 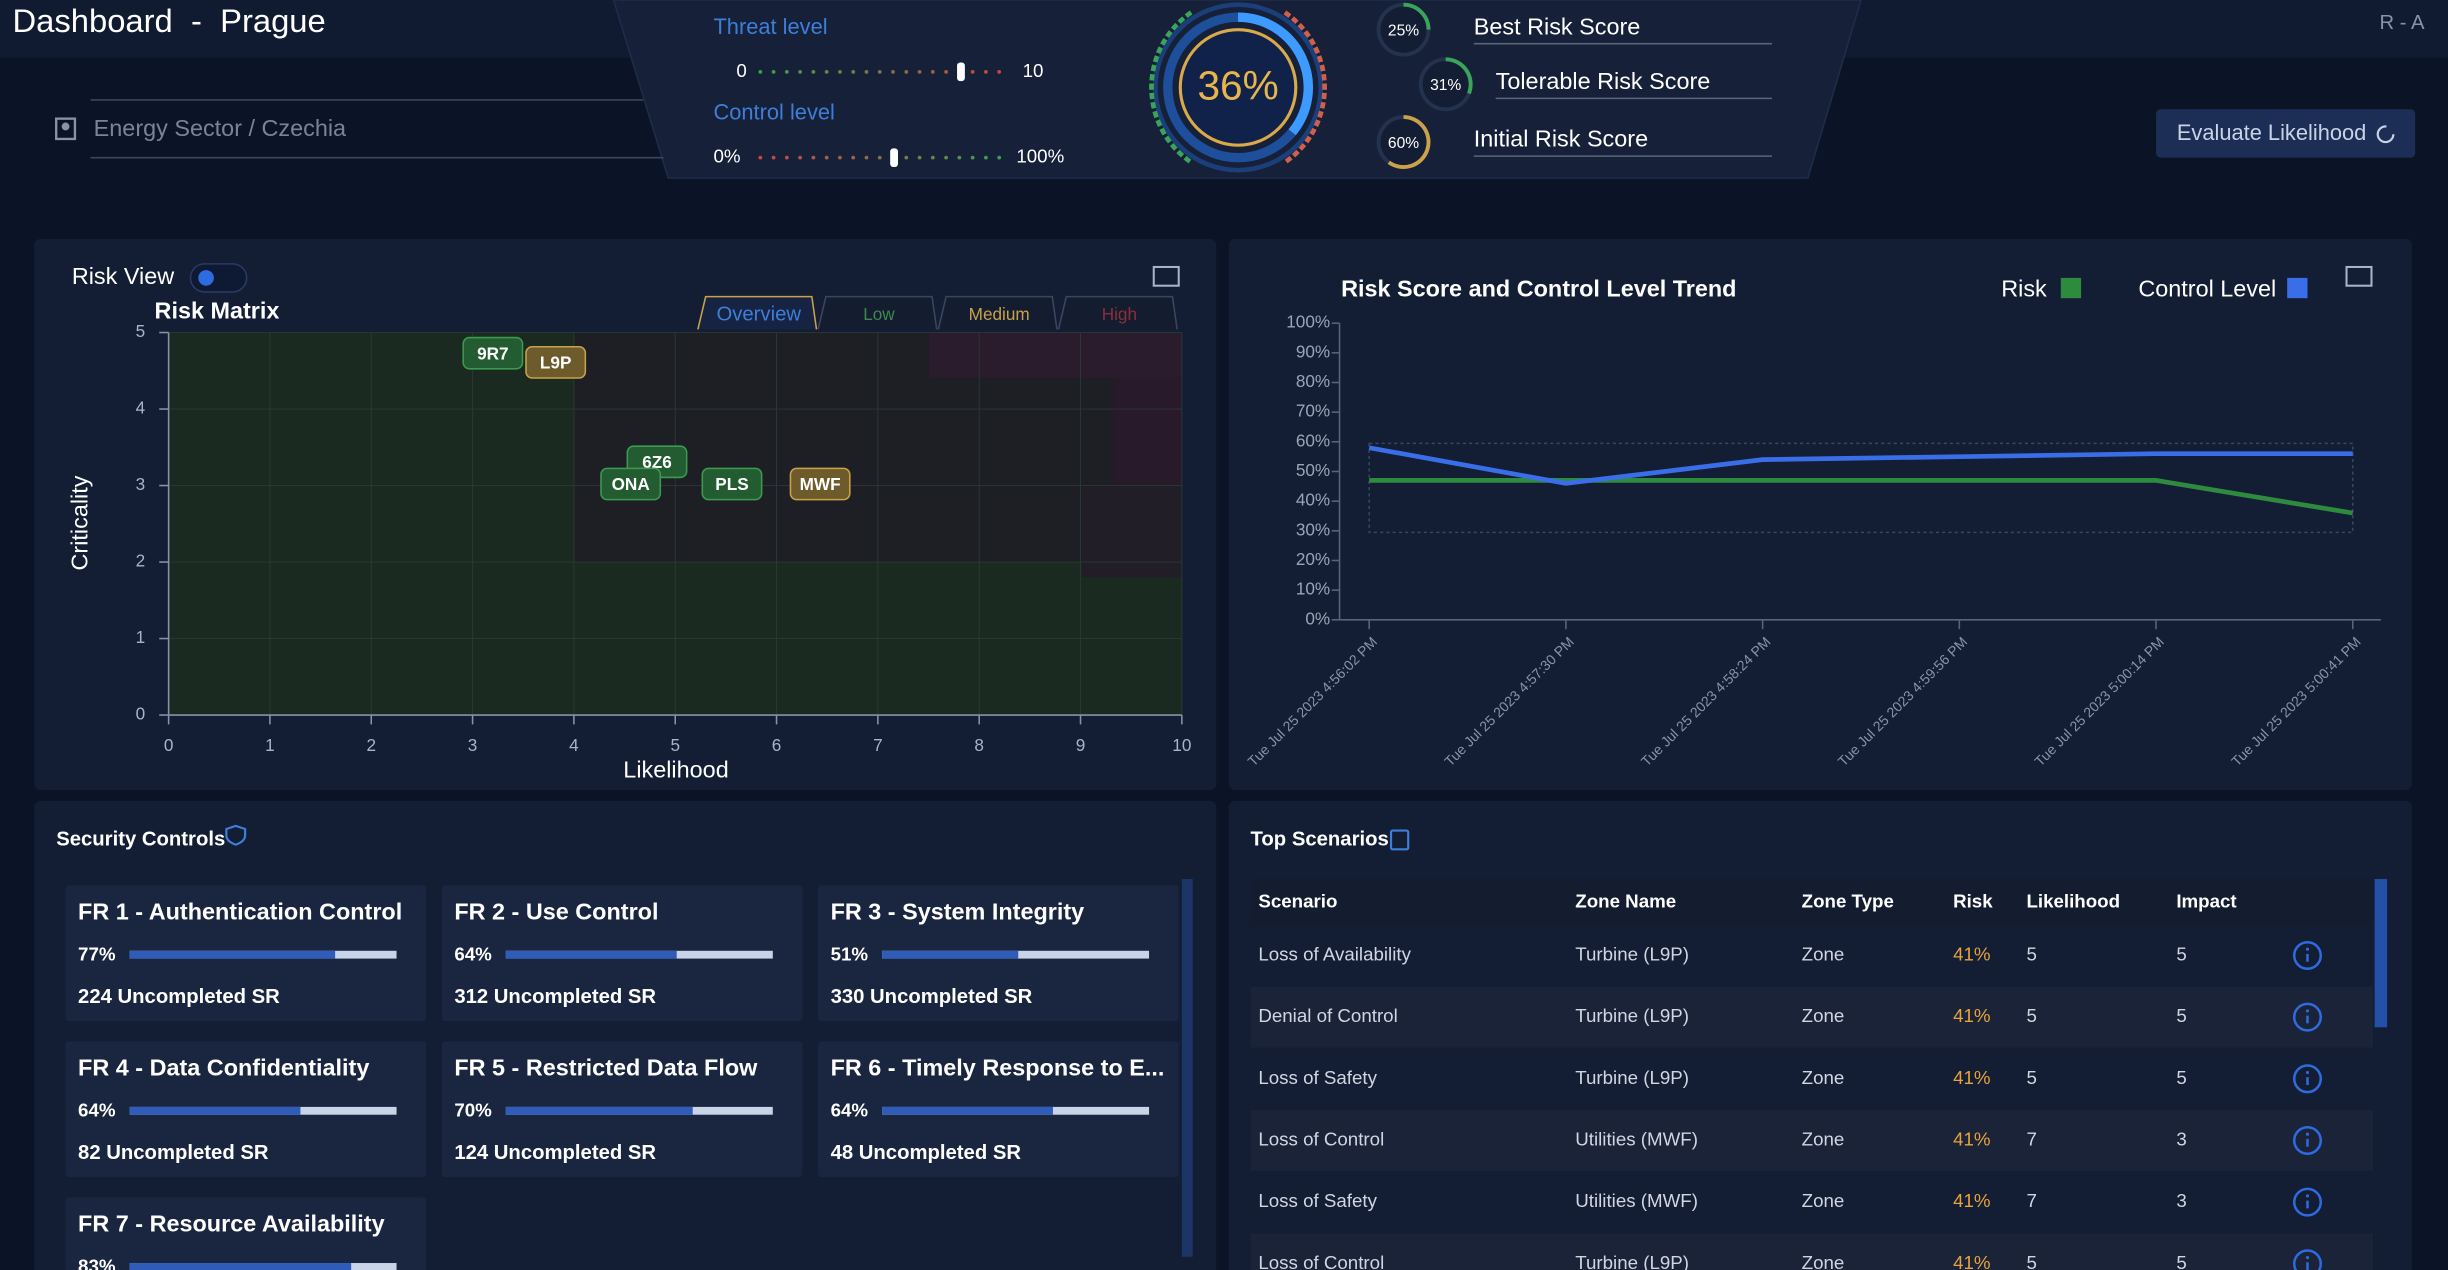 I want to click on matrix-tab-label: Low, so click(x=879, y=314).